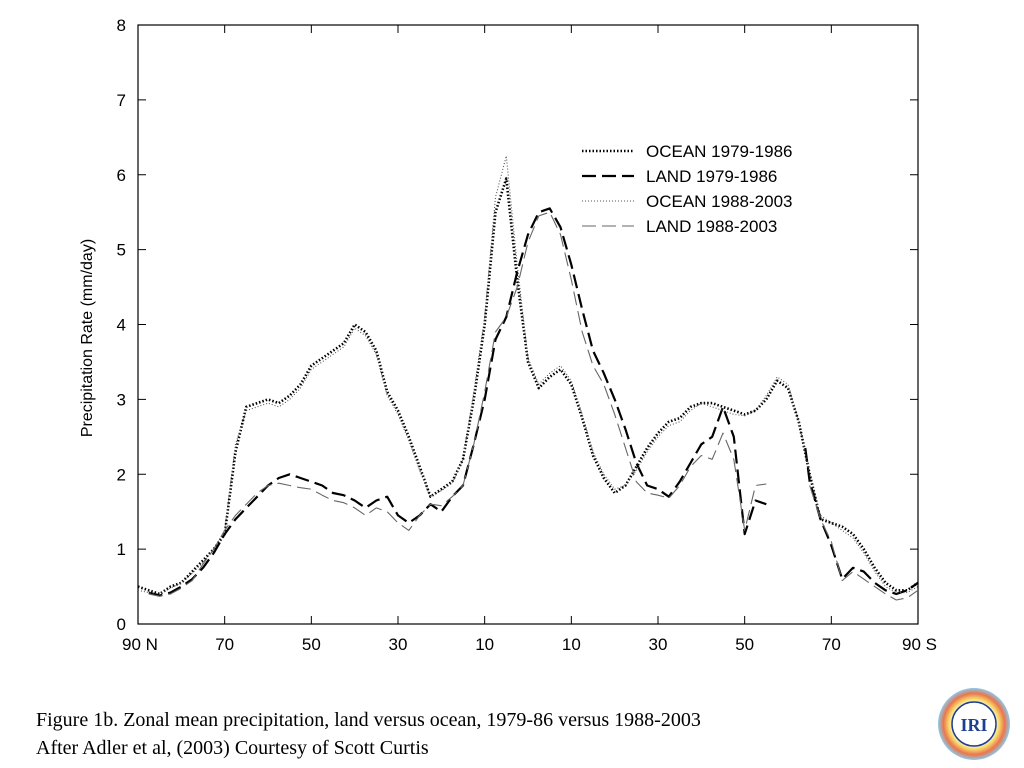 This screenshot has height=768, width=1024. Describe the element at coordinates (919, 644) in the screenshot. I see `x-tick-label: 90 S` at that location.